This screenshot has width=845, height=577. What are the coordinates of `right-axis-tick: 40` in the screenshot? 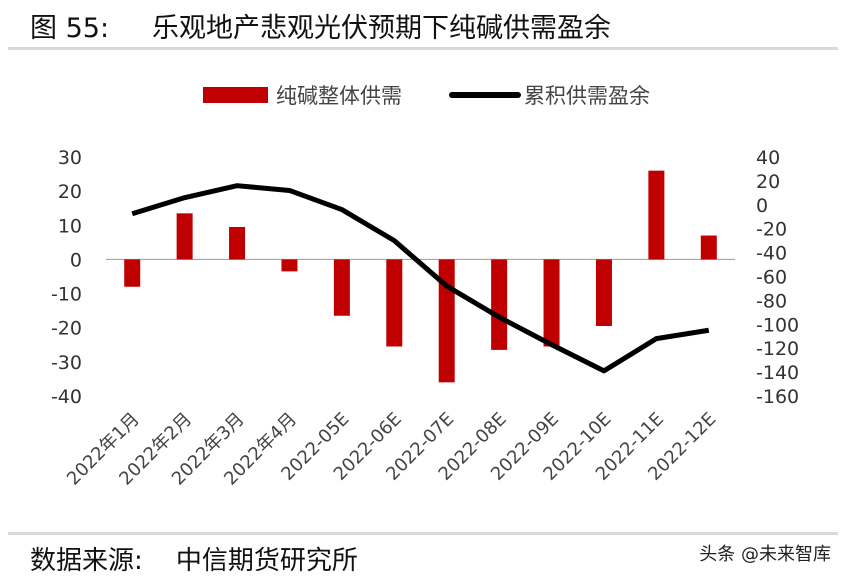 It's located at (768, 158).